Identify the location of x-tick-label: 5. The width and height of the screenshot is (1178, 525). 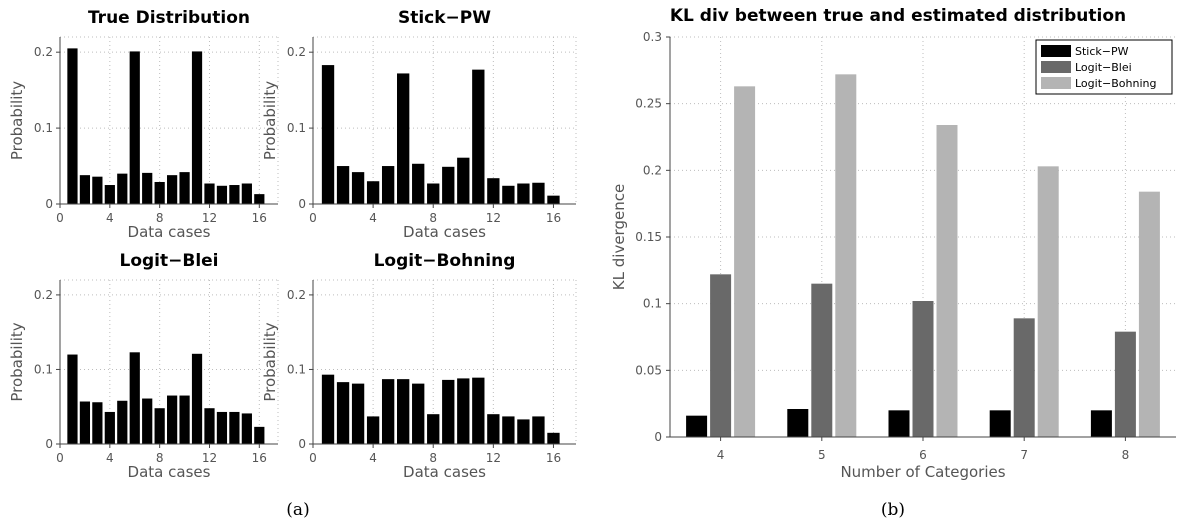
(822, 455).